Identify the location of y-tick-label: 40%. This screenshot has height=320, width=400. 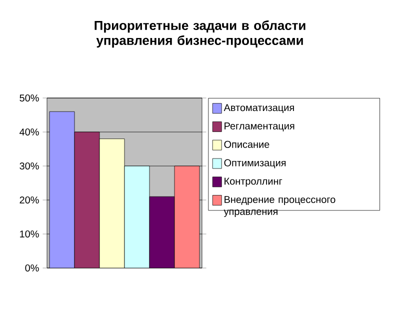
(29, 132).